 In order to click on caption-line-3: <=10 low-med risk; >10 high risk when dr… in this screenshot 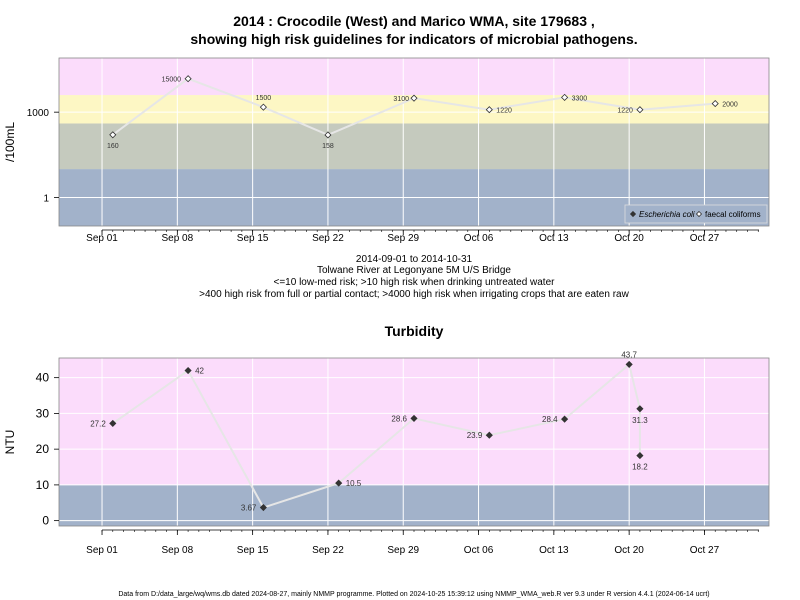, I will do `click(415, 282)`.